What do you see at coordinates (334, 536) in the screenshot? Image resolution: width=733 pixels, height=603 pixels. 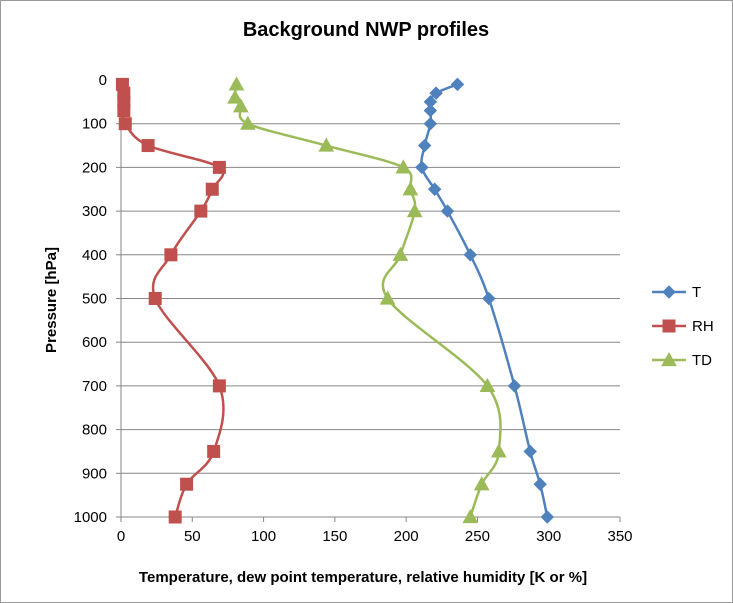 I see `x-tick-label: 150` at bounding box center [334, 536].